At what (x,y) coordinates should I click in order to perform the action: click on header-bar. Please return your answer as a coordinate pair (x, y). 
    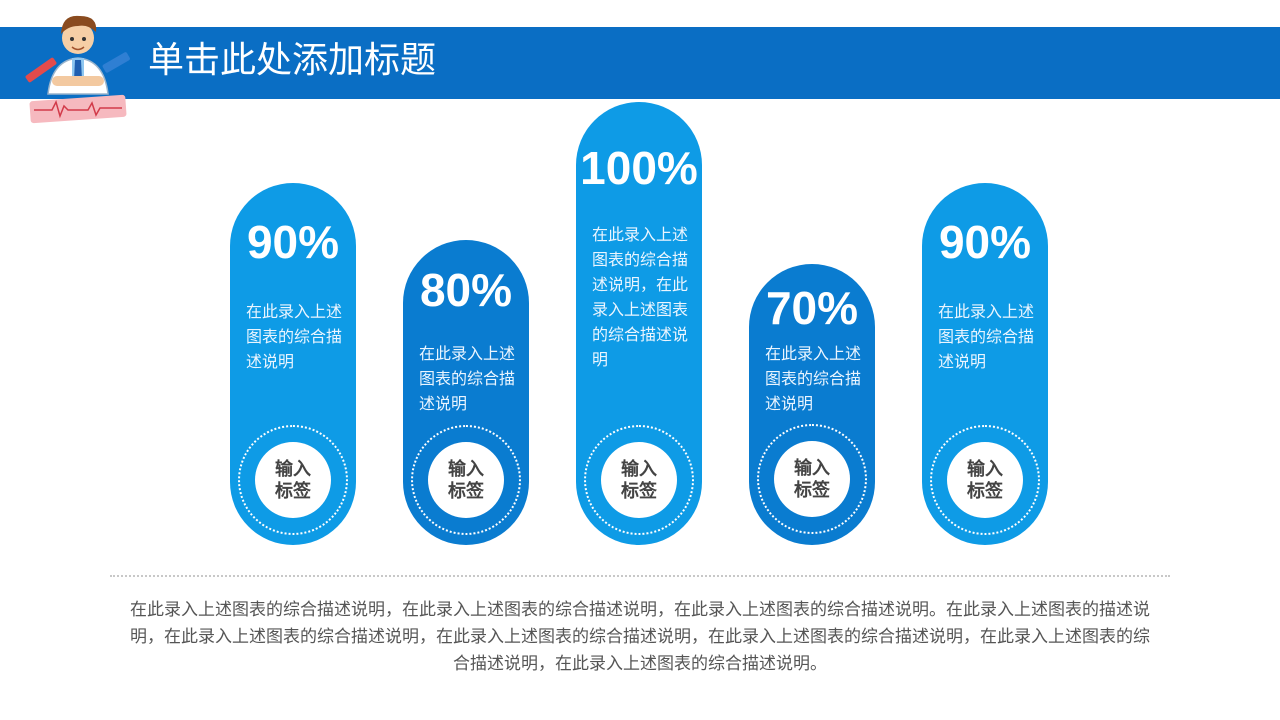
    Looking at the image, I should click on (640, 63).